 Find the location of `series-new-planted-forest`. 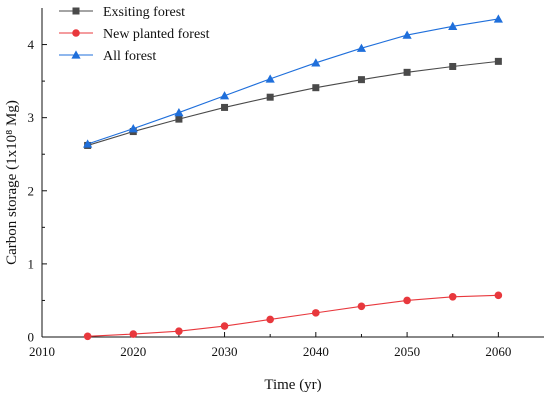

series-new-planted-forest is located at coordinates (293, 316).